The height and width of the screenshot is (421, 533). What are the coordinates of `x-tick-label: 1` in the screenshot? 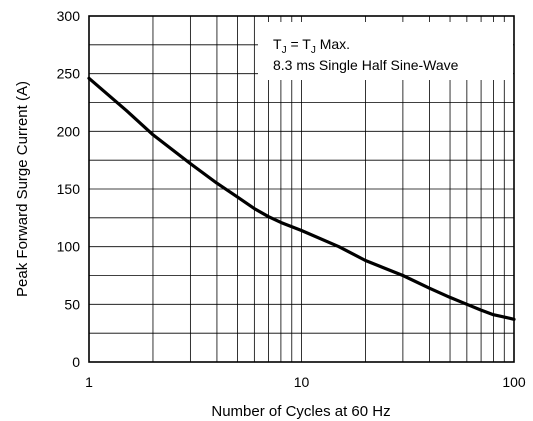 It's located at (89, 382).